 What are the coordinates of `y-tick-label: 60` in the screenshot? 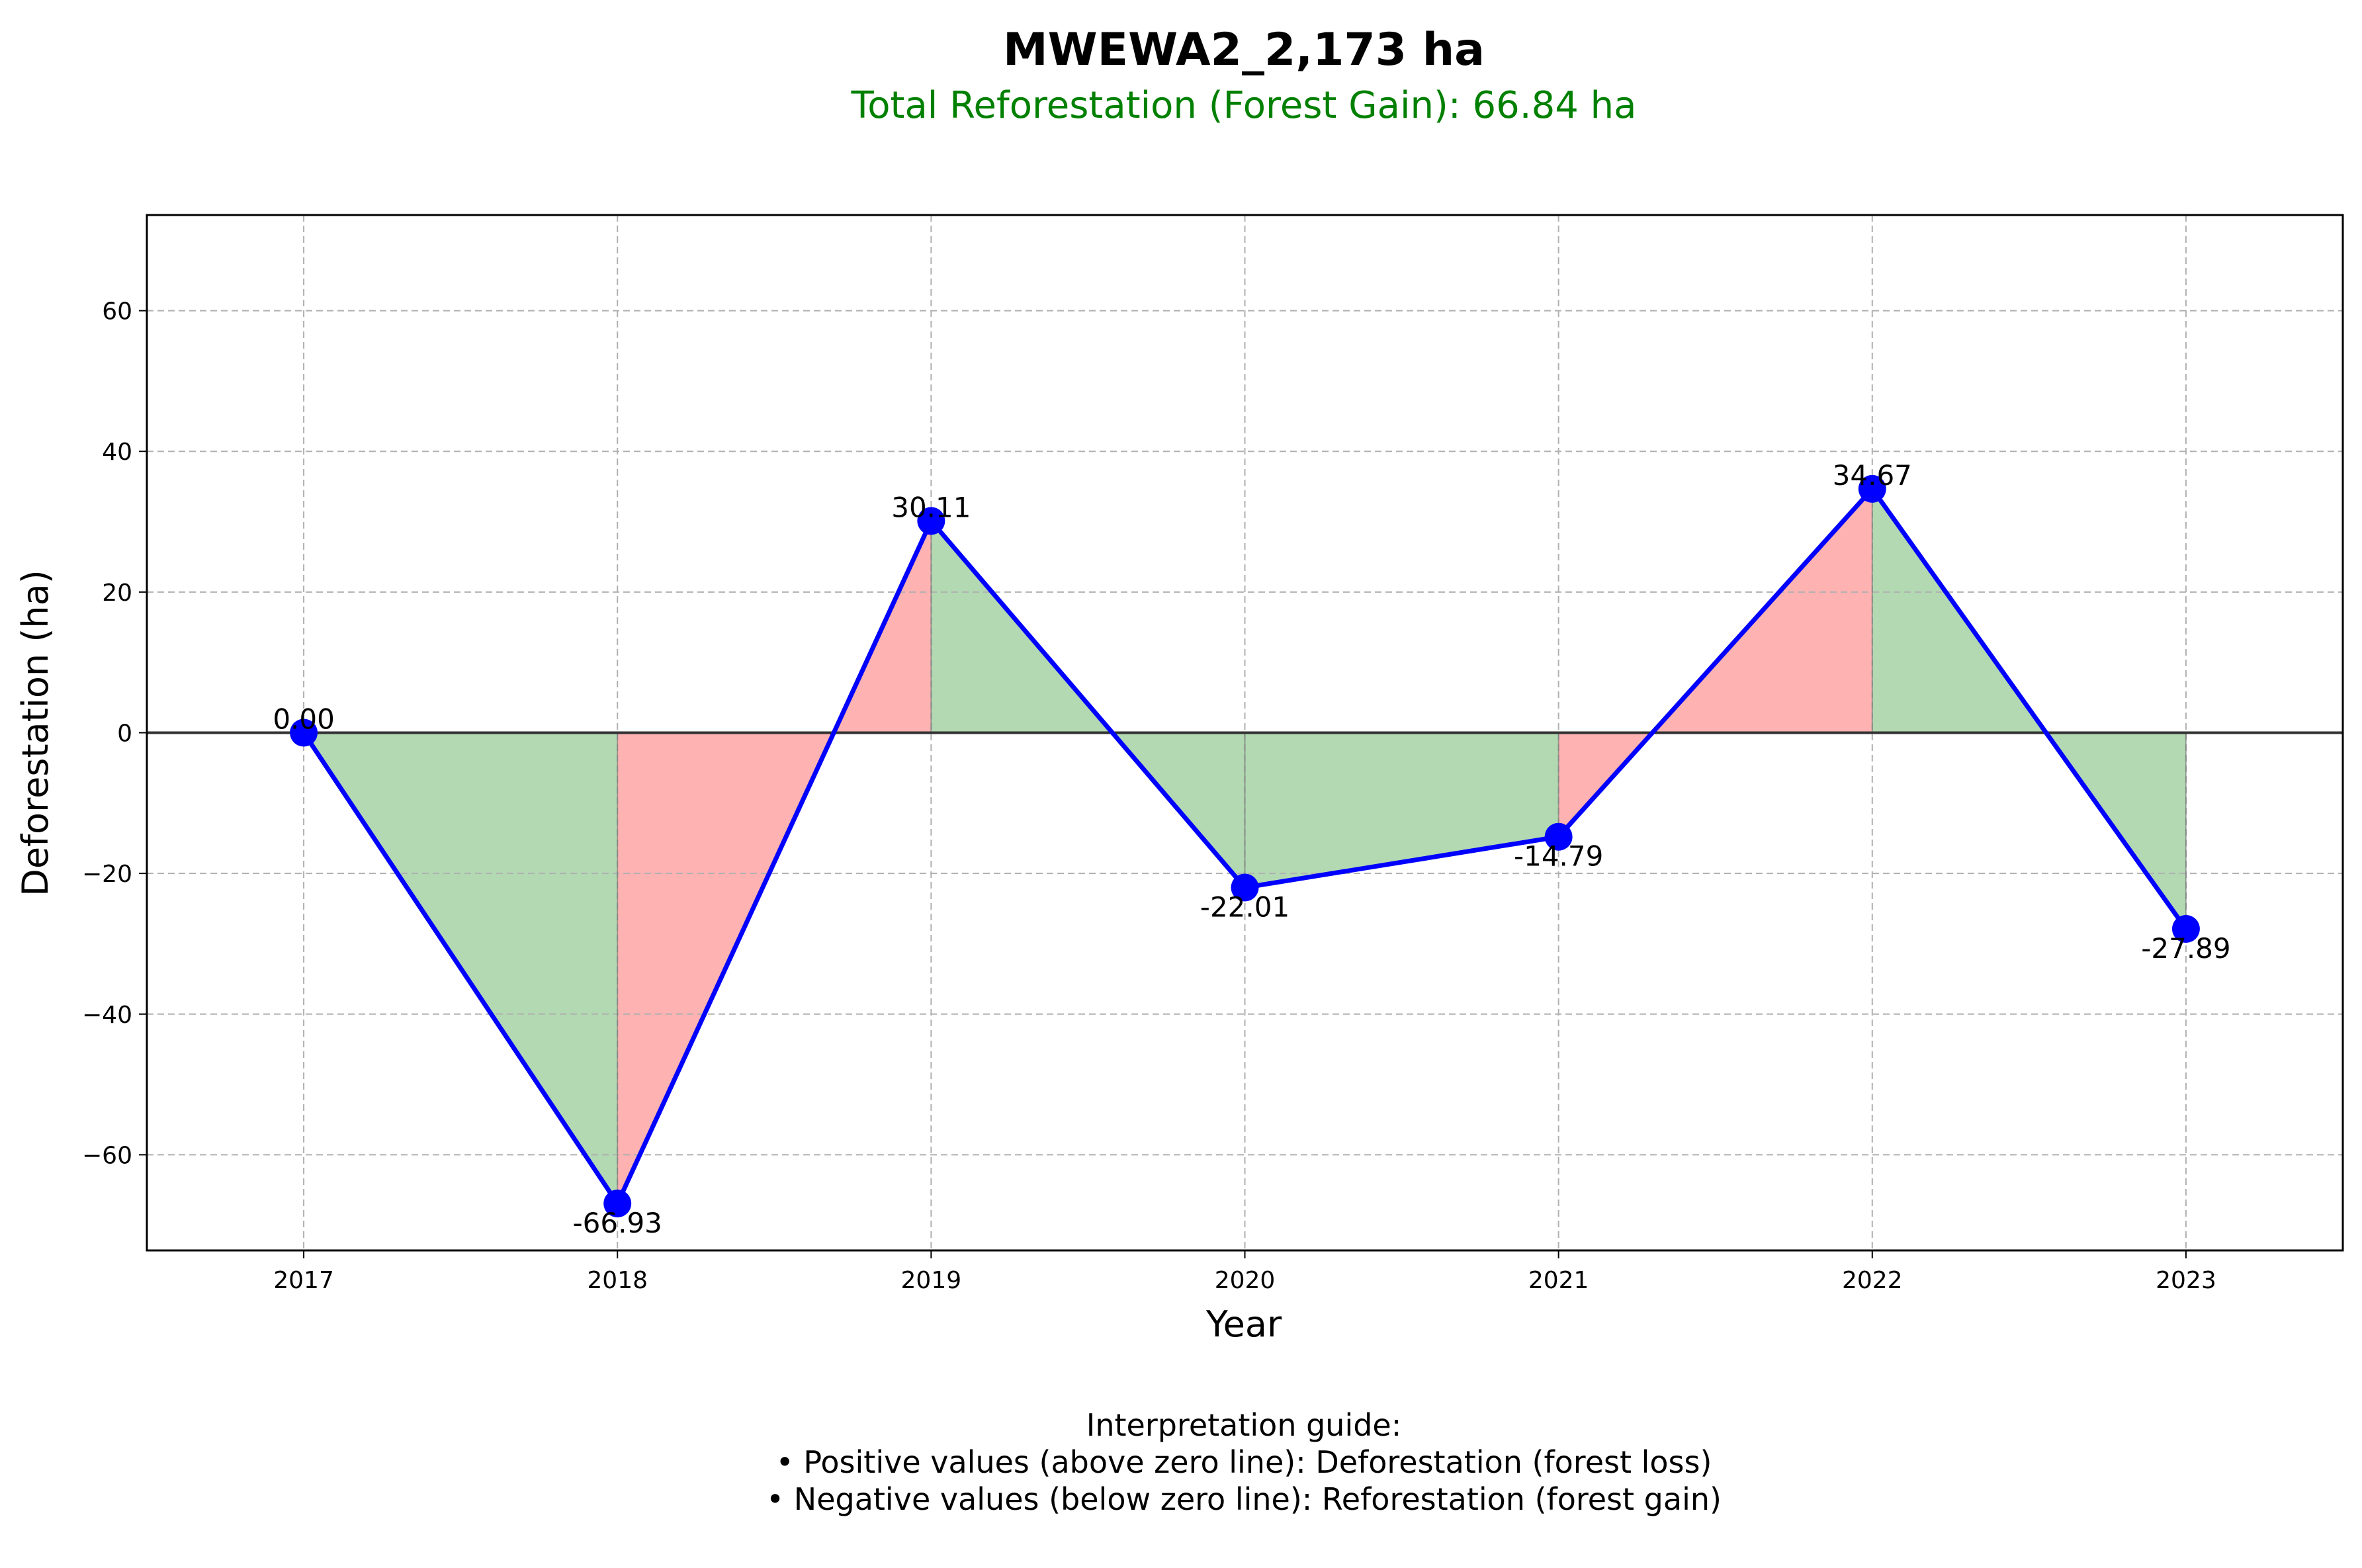 It's located at (117, 312).